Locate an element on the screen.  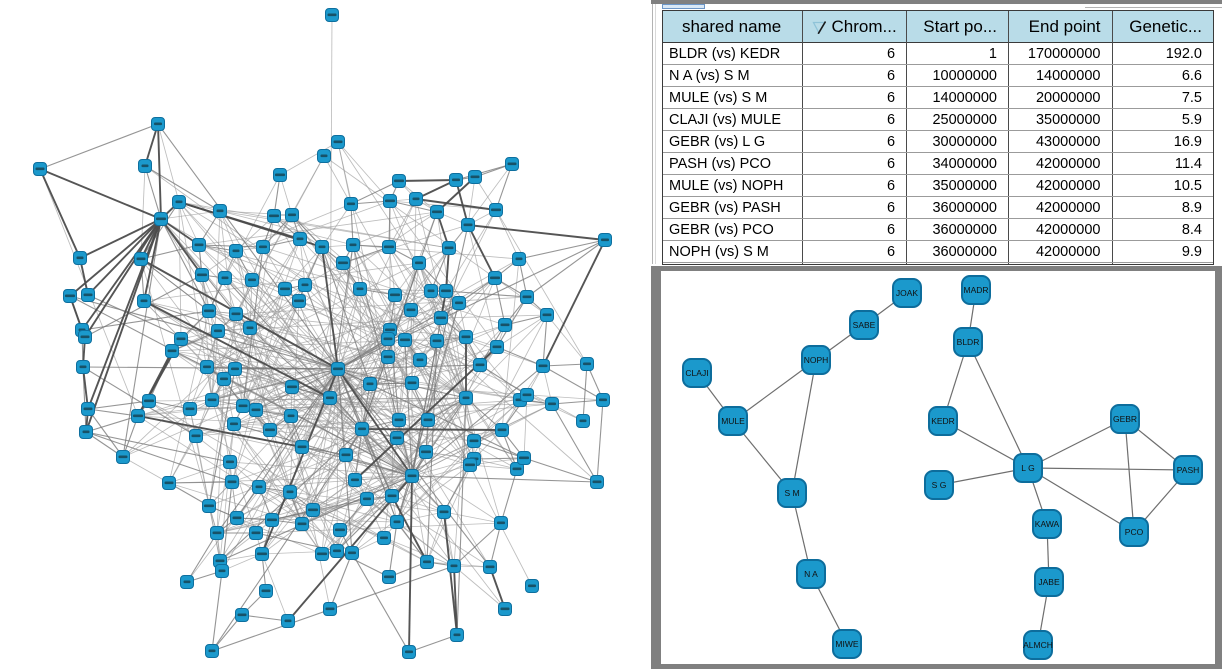
svg-text: ALMCH is located at coordinates (1038, 645).